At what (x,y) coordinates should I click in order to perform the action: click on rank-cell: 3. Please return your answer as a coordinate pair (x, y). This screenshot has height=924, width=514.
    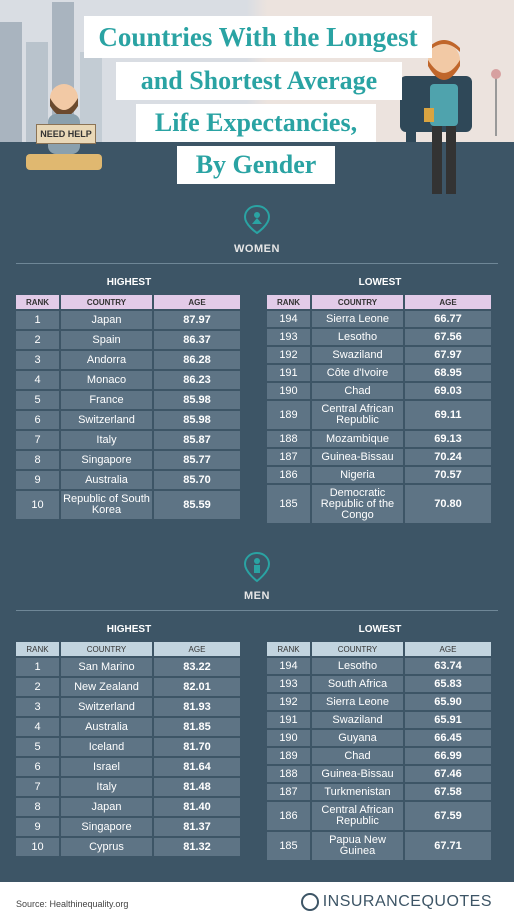
    Looking at the image, I should click on (37, 707).